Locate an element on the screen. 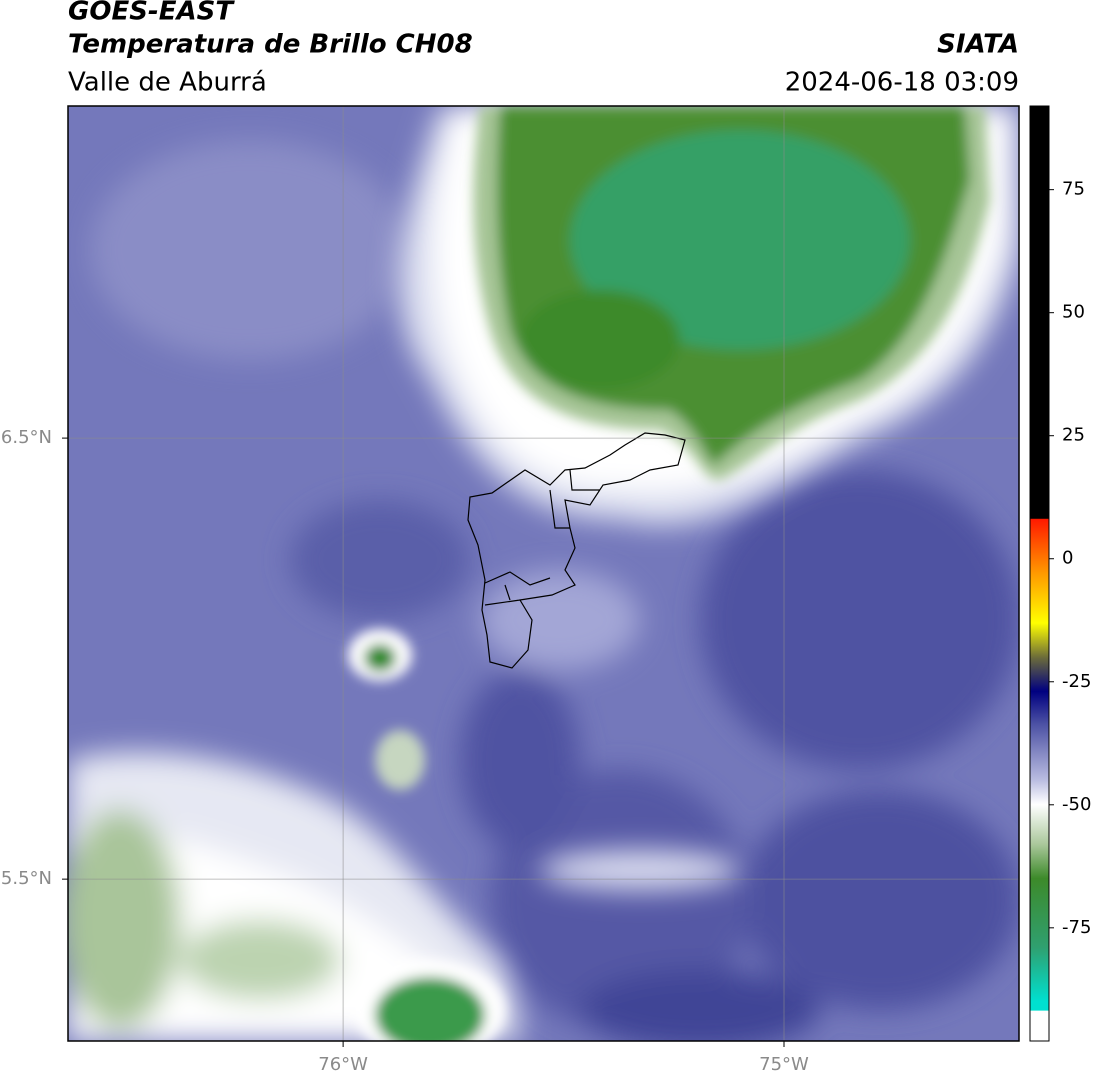  colorbar-tick-label: 0 is located at coordinates (1067, 558).